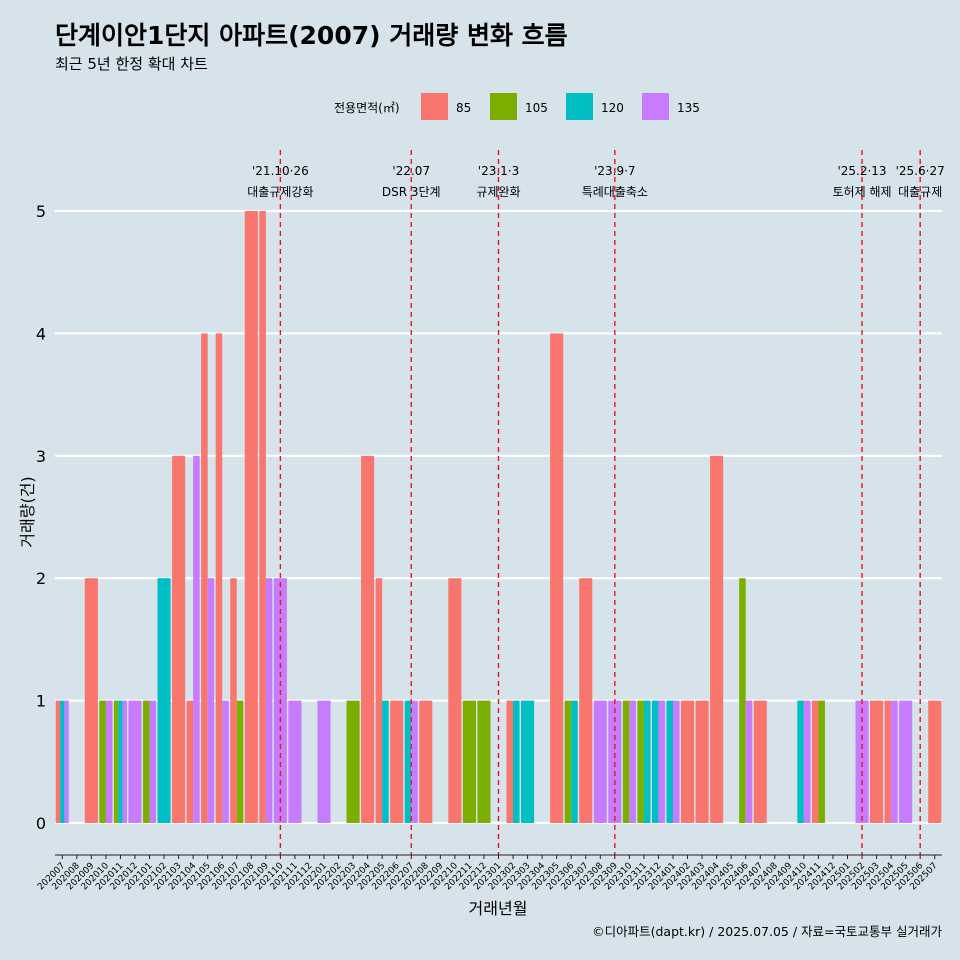 This screenshot has height=960, width=960. What do you see at coordinates (41, 578) in the screenshot?
I see `y-tick-label: 2` at bounding box center [41, 578].